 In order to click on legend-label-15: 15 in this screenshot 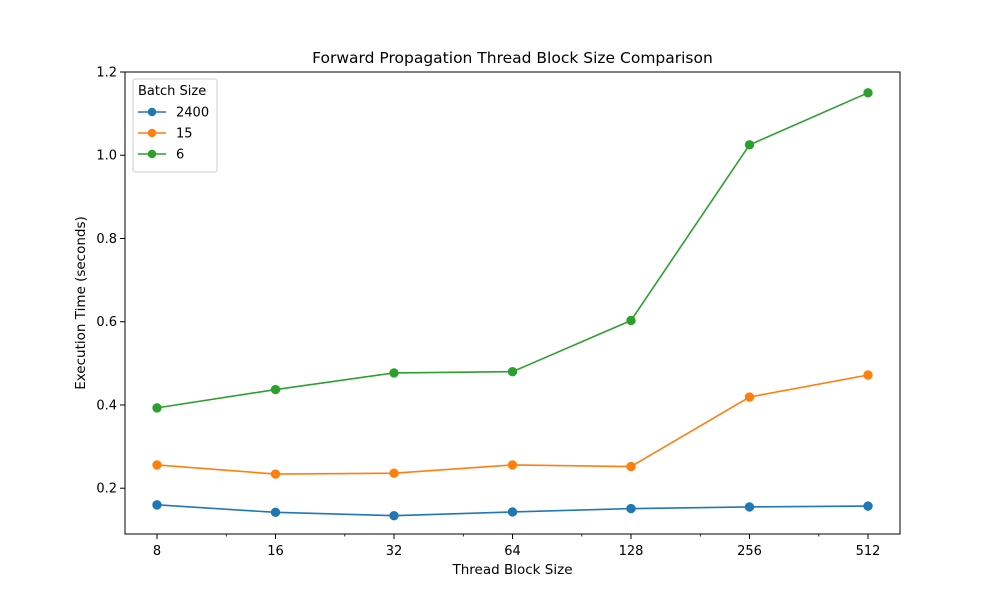, I will do `click(184, 134)`.